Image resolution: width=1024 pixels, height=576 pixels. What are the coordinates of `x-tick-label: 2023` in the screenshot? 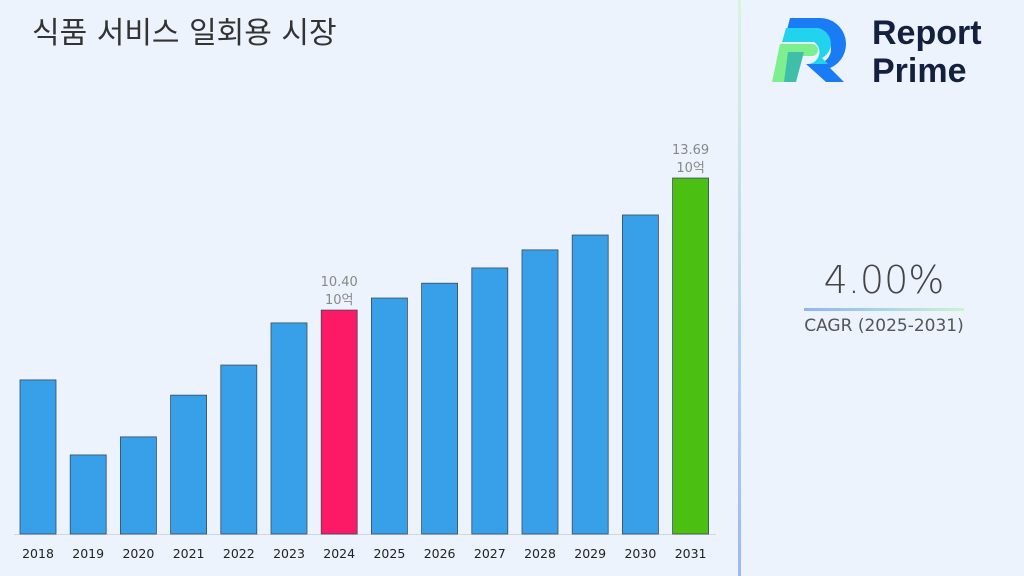 It's located at (289, 553).